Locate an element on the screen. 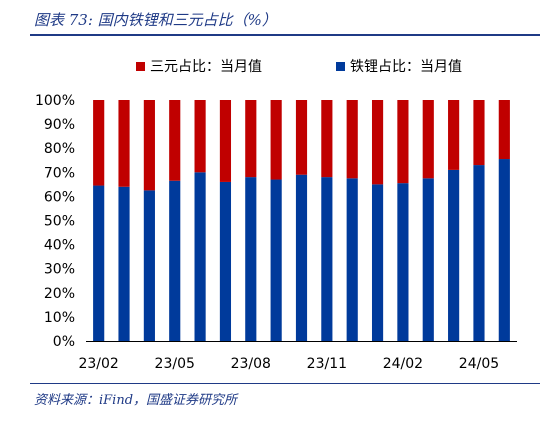  y-tick-label: 50% is located at coordinates (59, 222).